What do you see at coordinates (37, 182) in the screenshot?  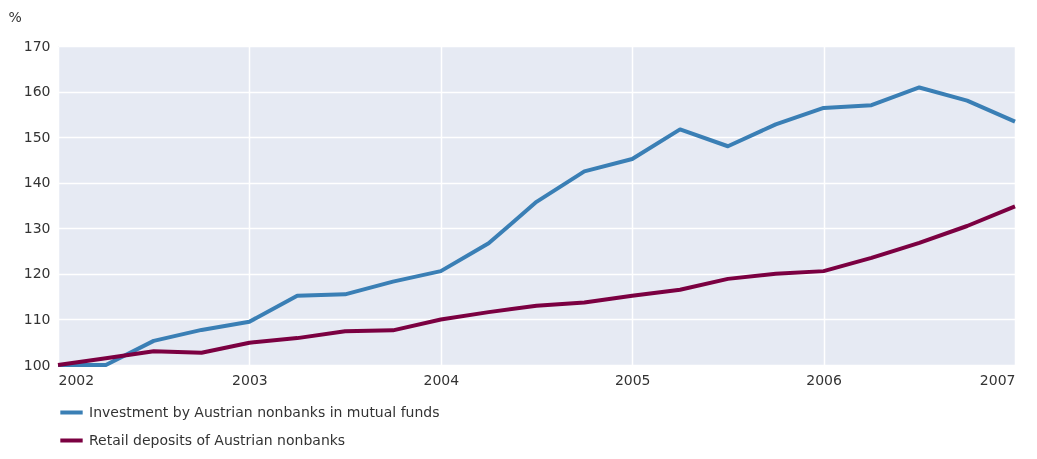 I see `y-tick-label: 140` at bounding box center [37, 182].